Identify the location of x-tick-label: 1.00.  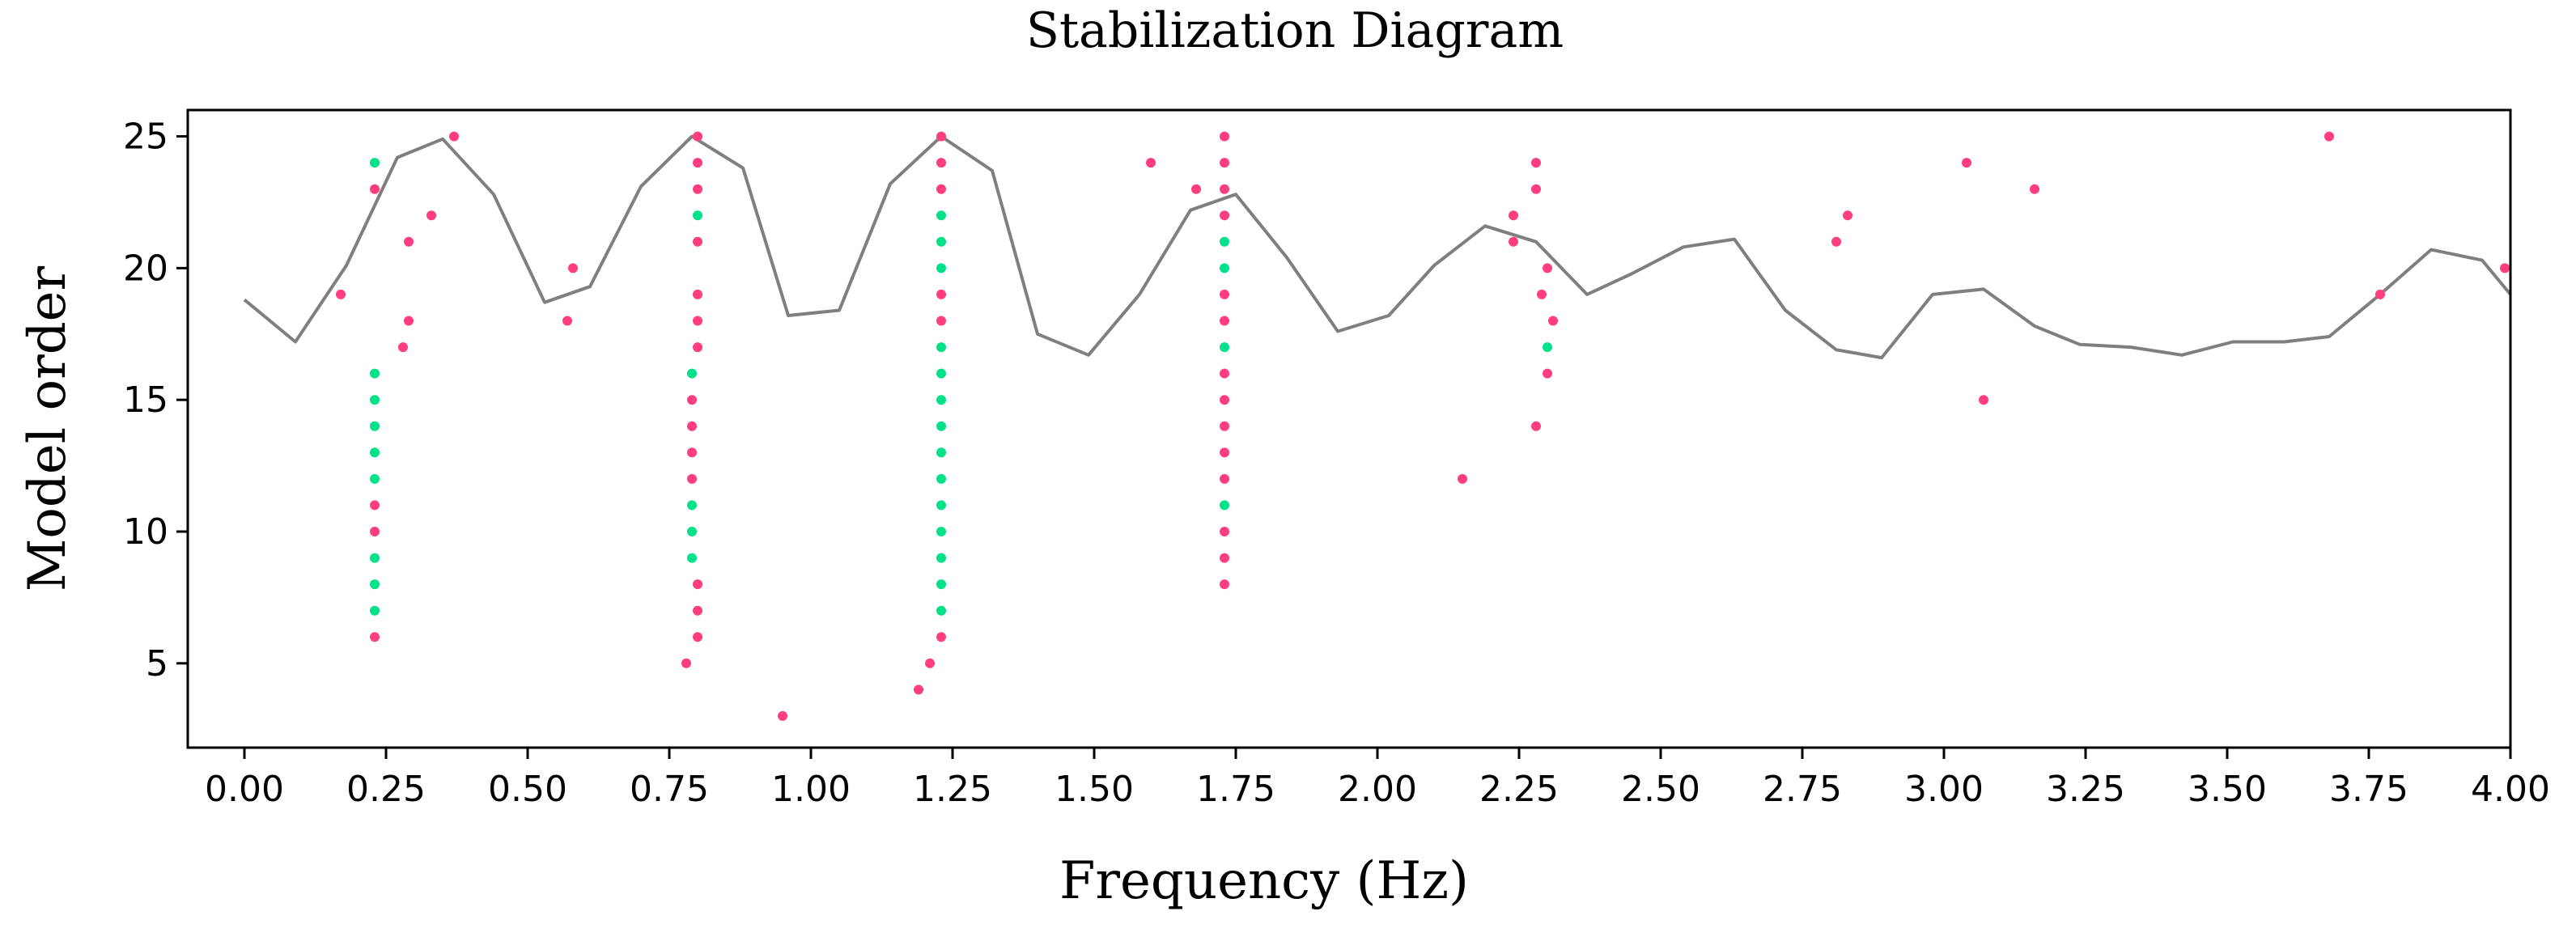
(811, 789).